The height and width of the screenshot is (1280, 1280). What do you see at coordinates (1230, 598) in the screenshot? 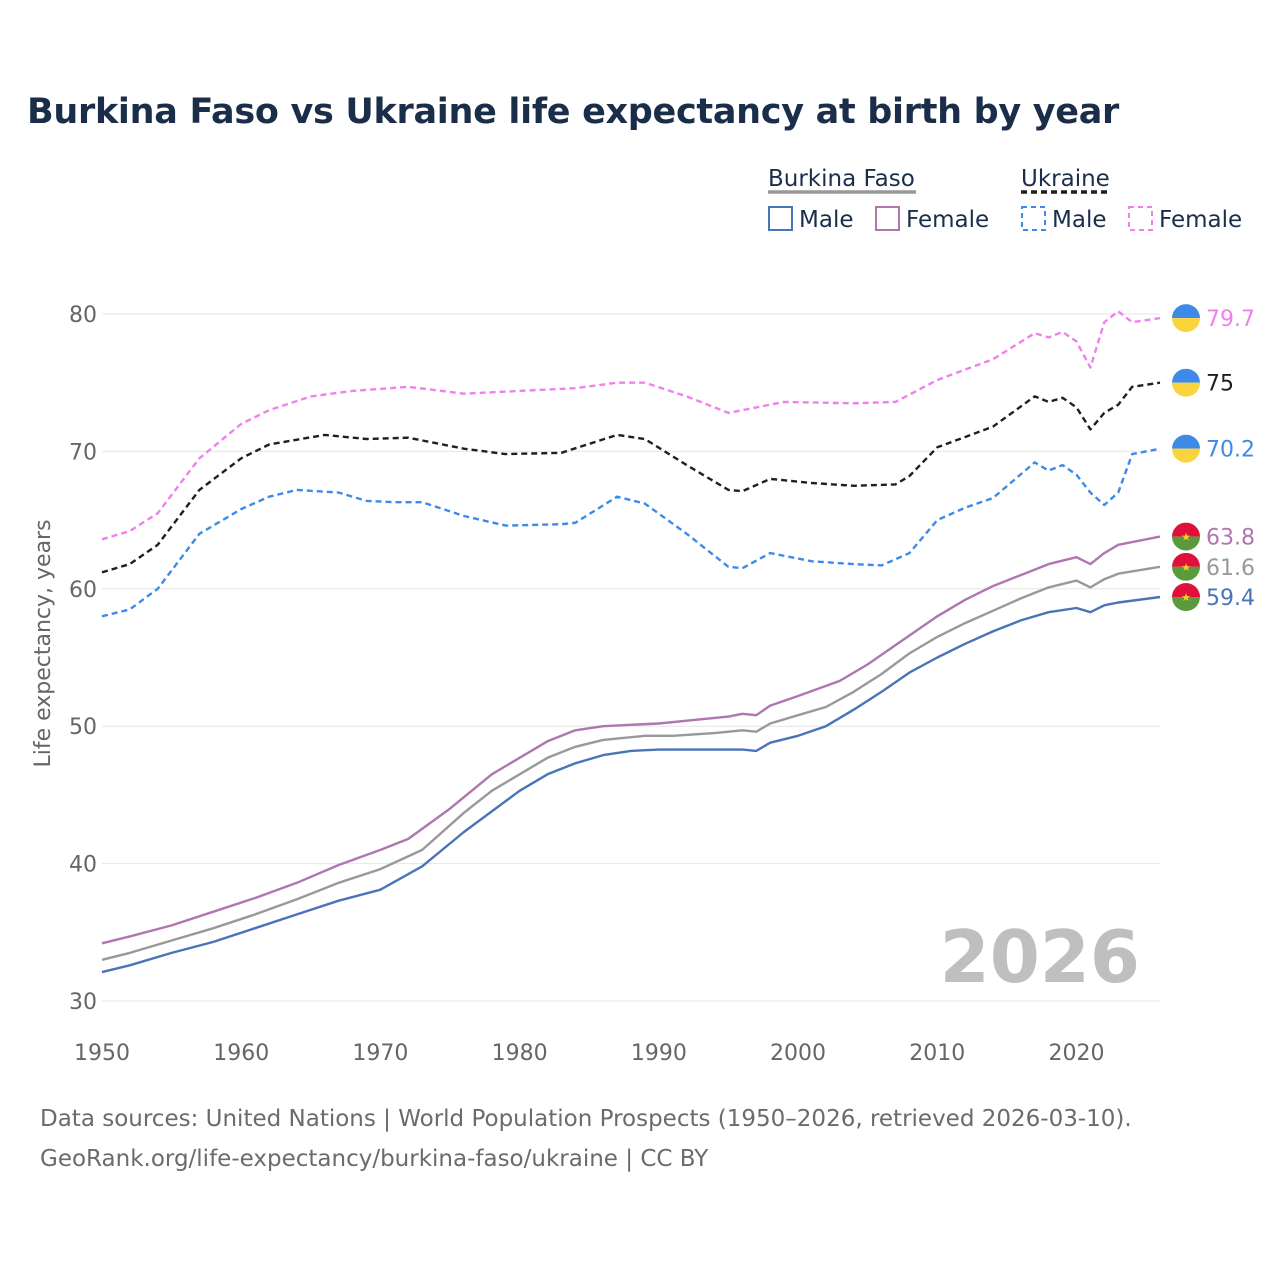
I see `end-value-label: 59.4` at bounding box center [1230, 598].